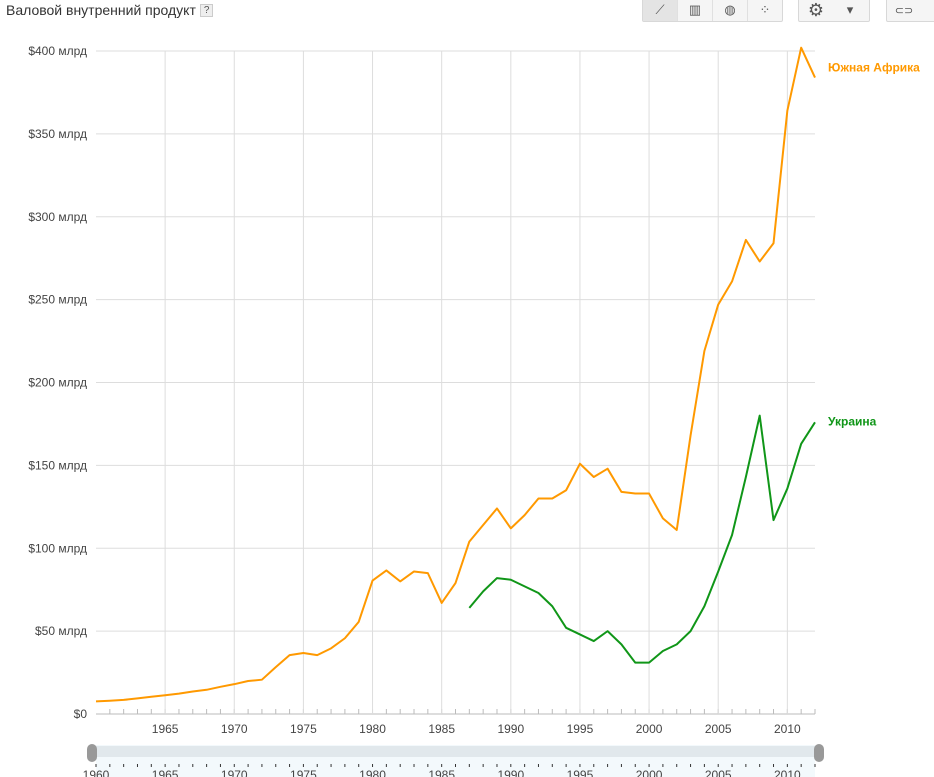 The width and height of the screenshot is (934, 777). What do you see at coordinates (852, 421) in the screenshot?
I see `series-label: Украина` at bounding box center [852, 421].